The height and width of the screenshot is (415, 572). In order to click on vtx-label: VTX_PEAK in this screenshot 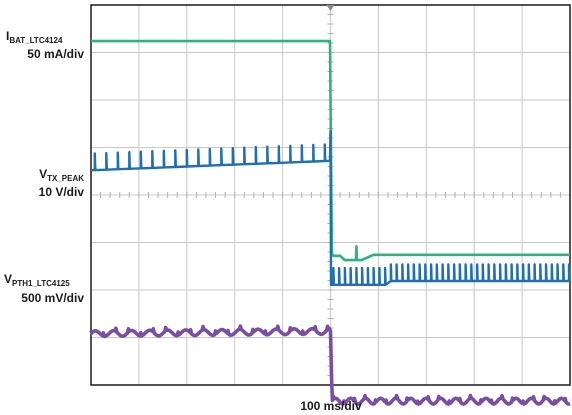, I will do `click(61, 175)`.